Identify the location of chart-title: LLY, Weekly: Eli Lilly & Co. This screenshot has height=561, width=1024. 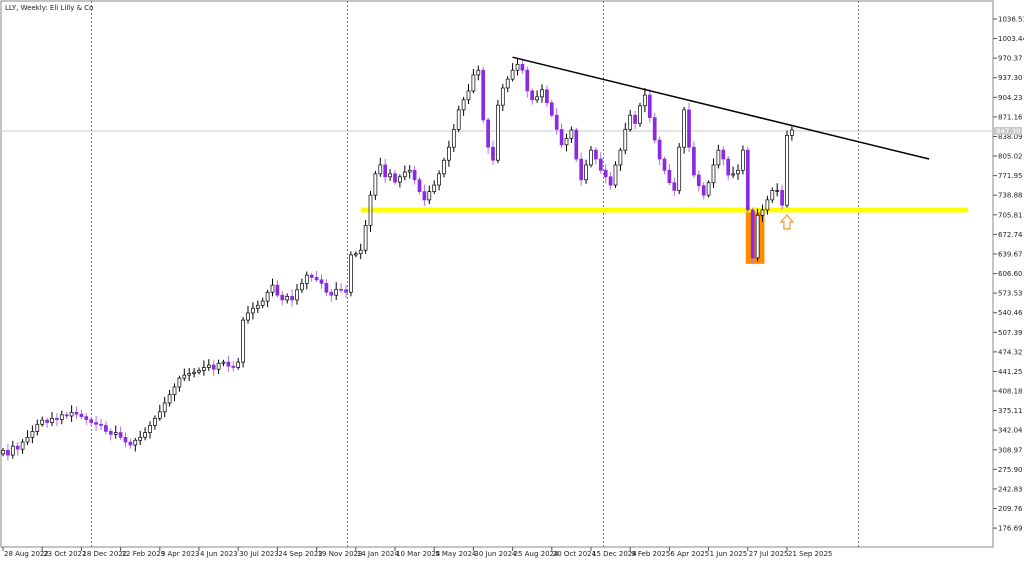
(49, 8).